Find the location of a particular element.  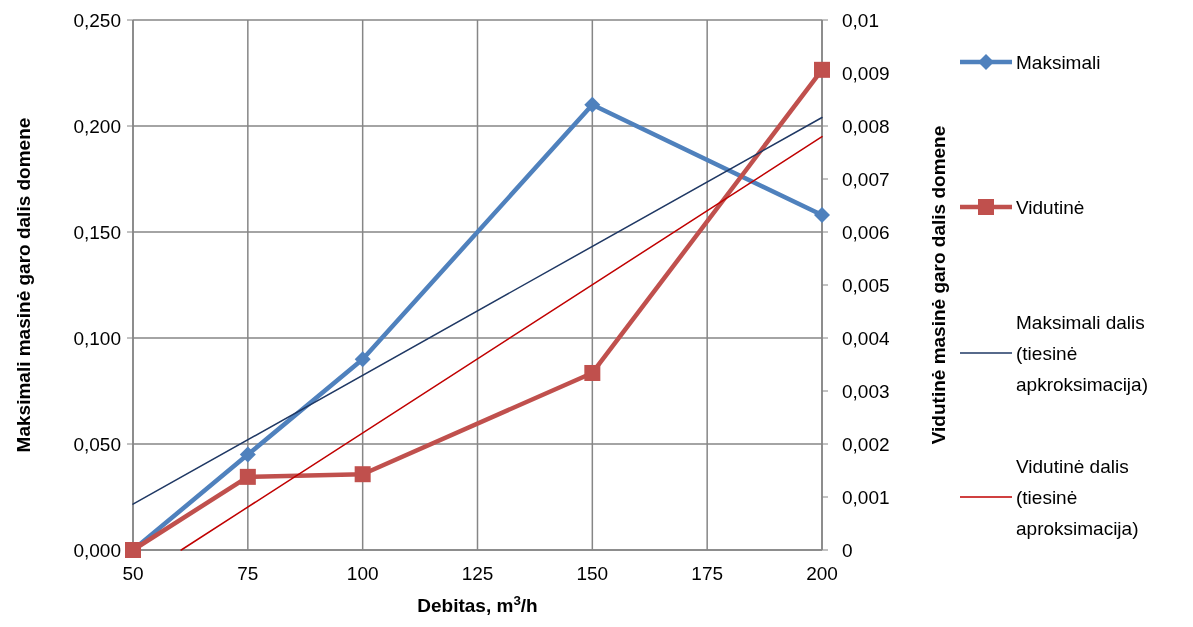

y2-tick-label: 0,002 is located at coordinates (866, 444).